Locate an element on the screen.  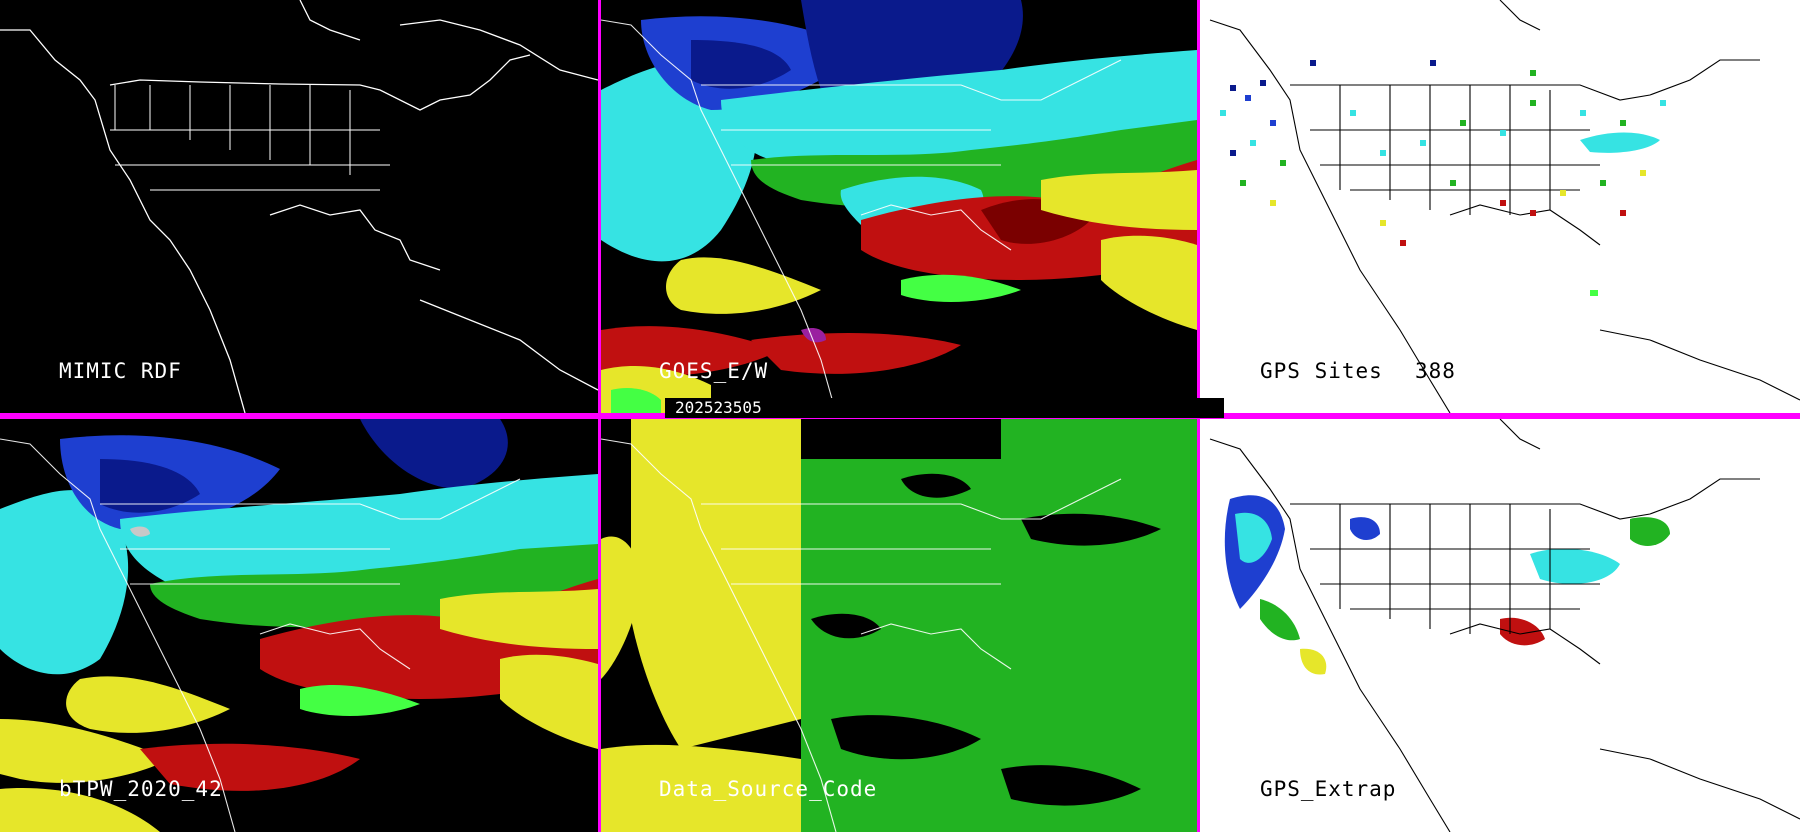
panel-label: bTPW_2020_42 is located at coordinates (141, 789).